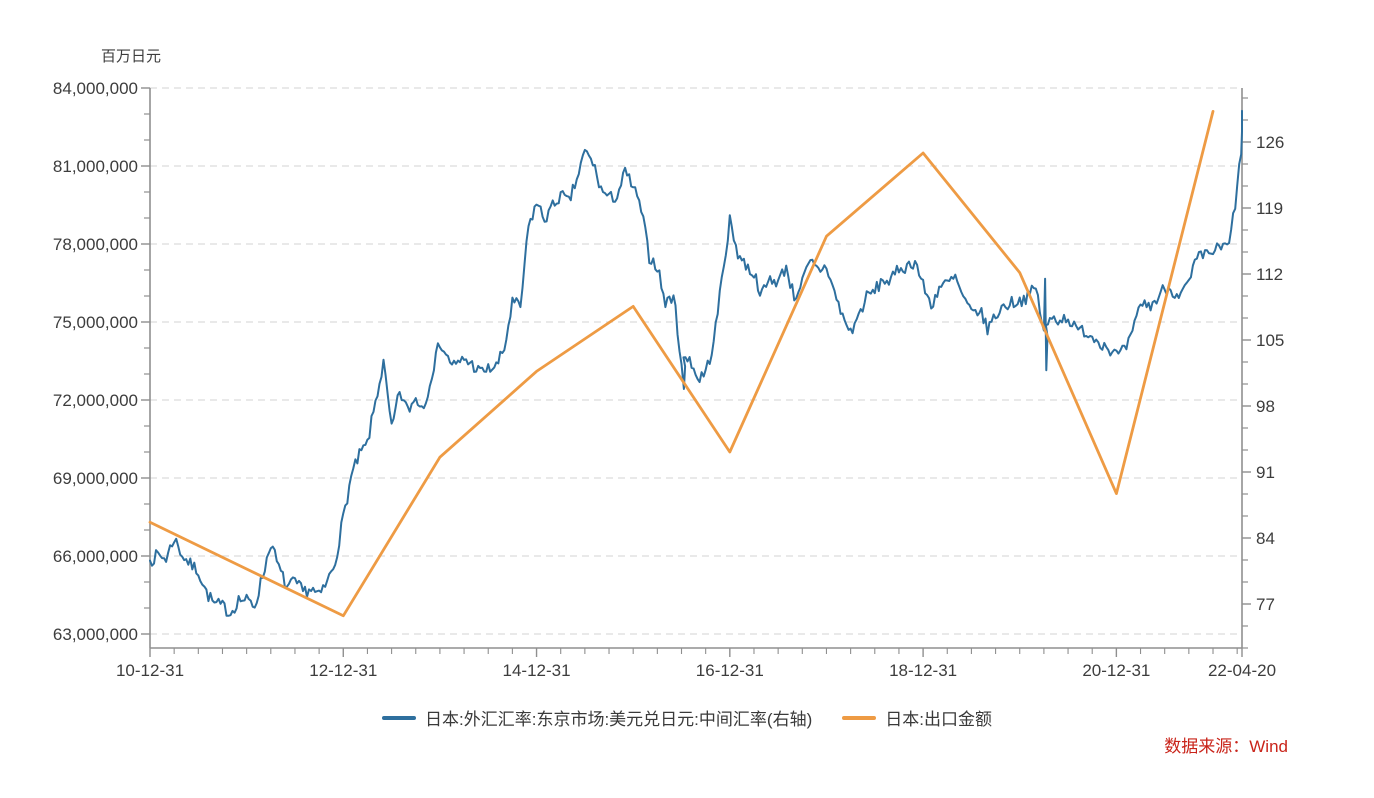  What do you see at coordinates (95, 322) in the screenshot?
I see `left-axis-tick-label: 75,000,000` at bounding box center [95, 322].